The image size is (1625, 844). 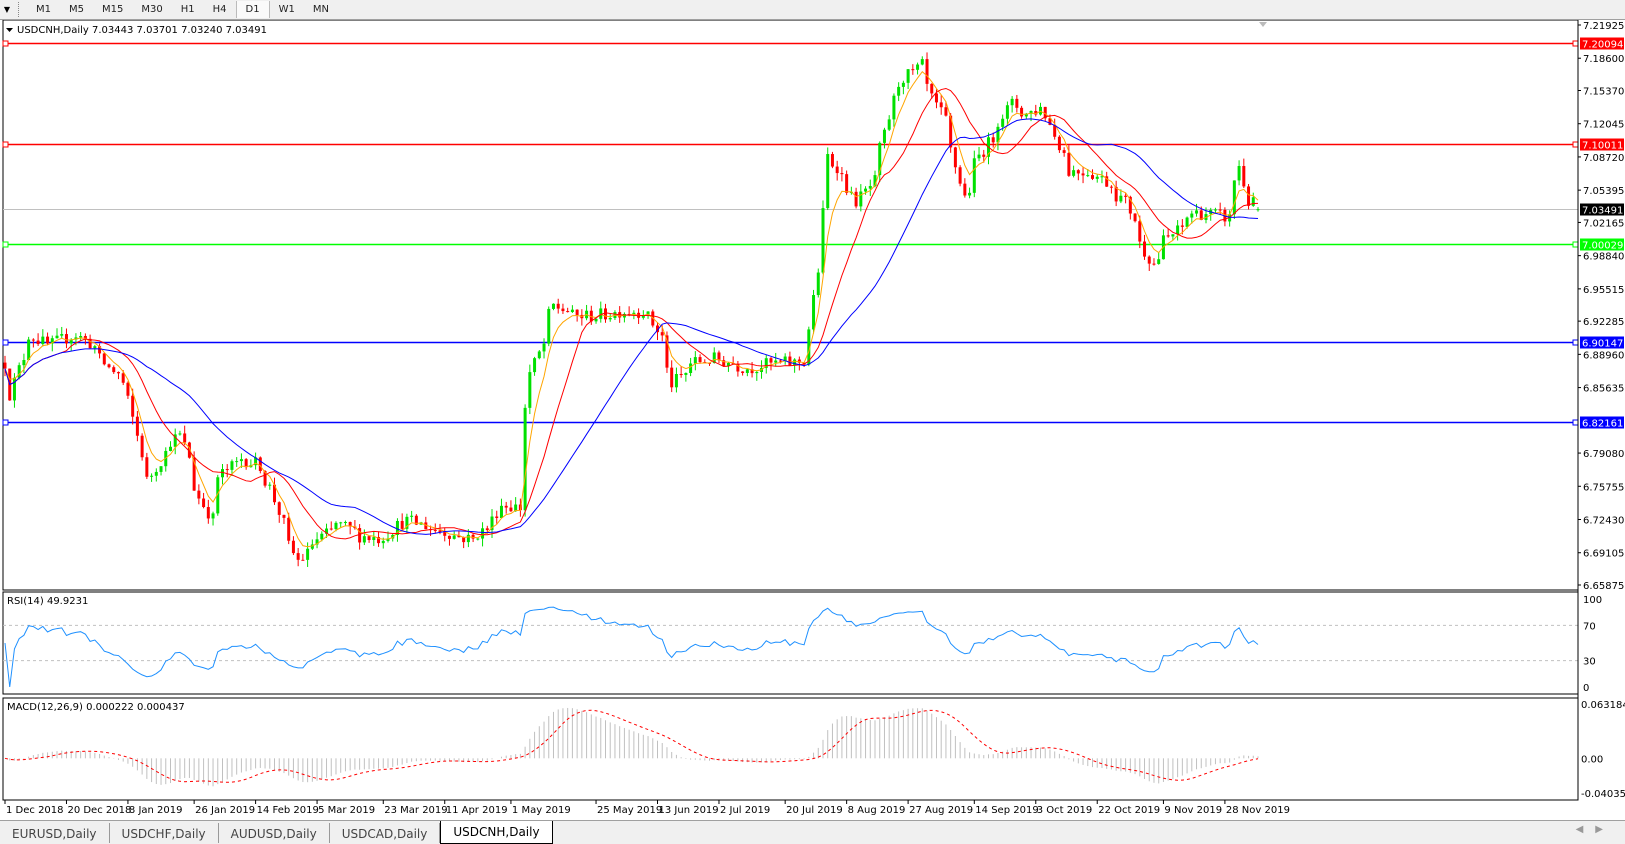 I want to click on tab-usdcnh: USDCNH,Daily, so click(x=496, y=832).